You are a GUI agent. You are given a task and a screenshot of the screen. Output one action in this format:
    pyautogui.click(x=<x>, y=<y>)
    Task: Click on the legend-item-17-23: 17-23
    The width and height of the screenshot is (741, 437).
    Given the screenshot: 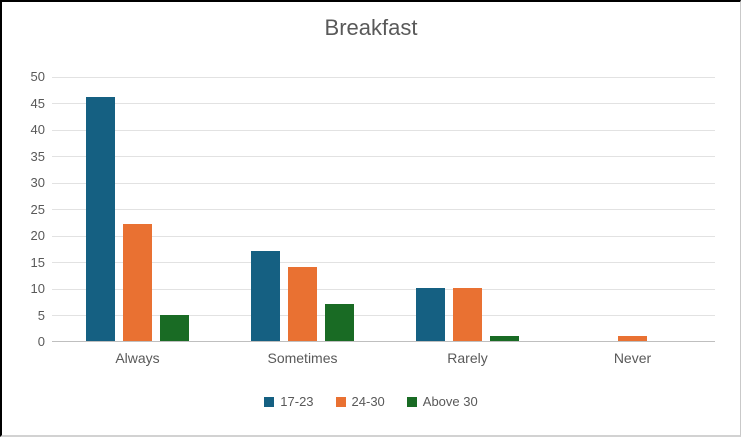 What is the action you would take?
    pyautogui.click(x=289, y=401)
    